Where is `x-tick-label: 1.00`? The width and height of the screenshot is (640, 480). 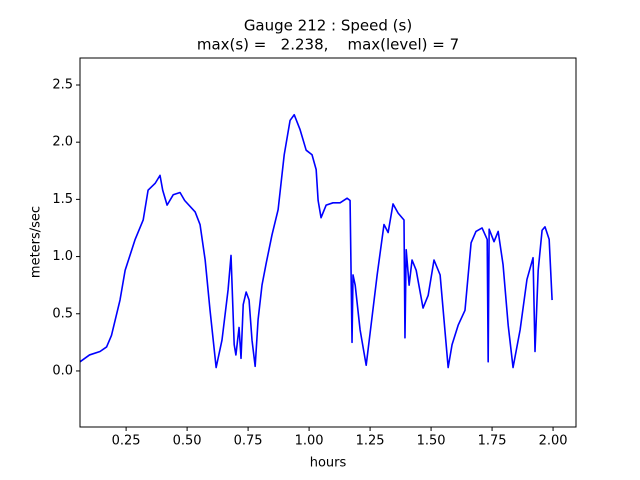
x-tick-label: 1.00 is located at coordinates (309, 441).